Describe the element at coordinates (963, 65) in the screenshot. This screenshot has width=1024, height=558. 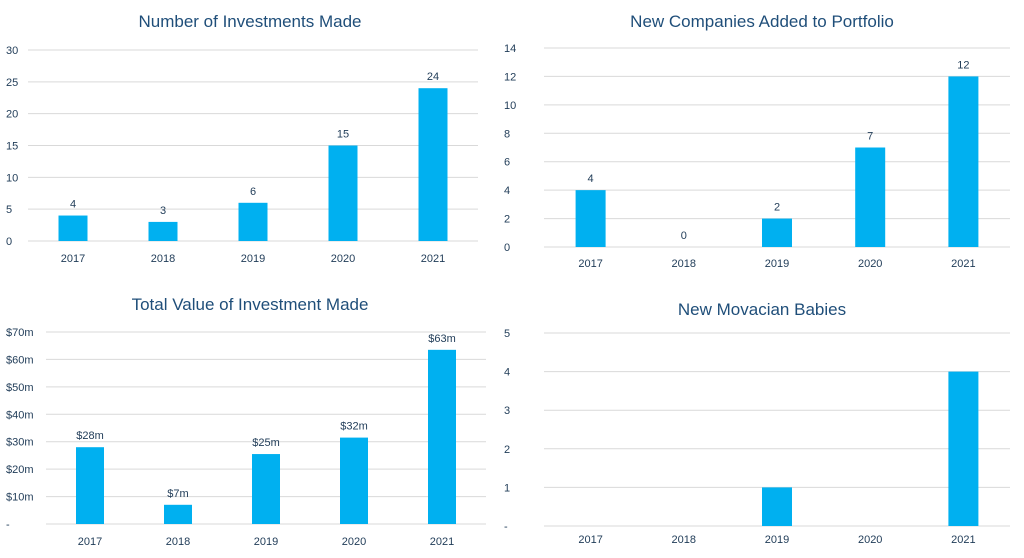
I see `data-label: 12` at that location.